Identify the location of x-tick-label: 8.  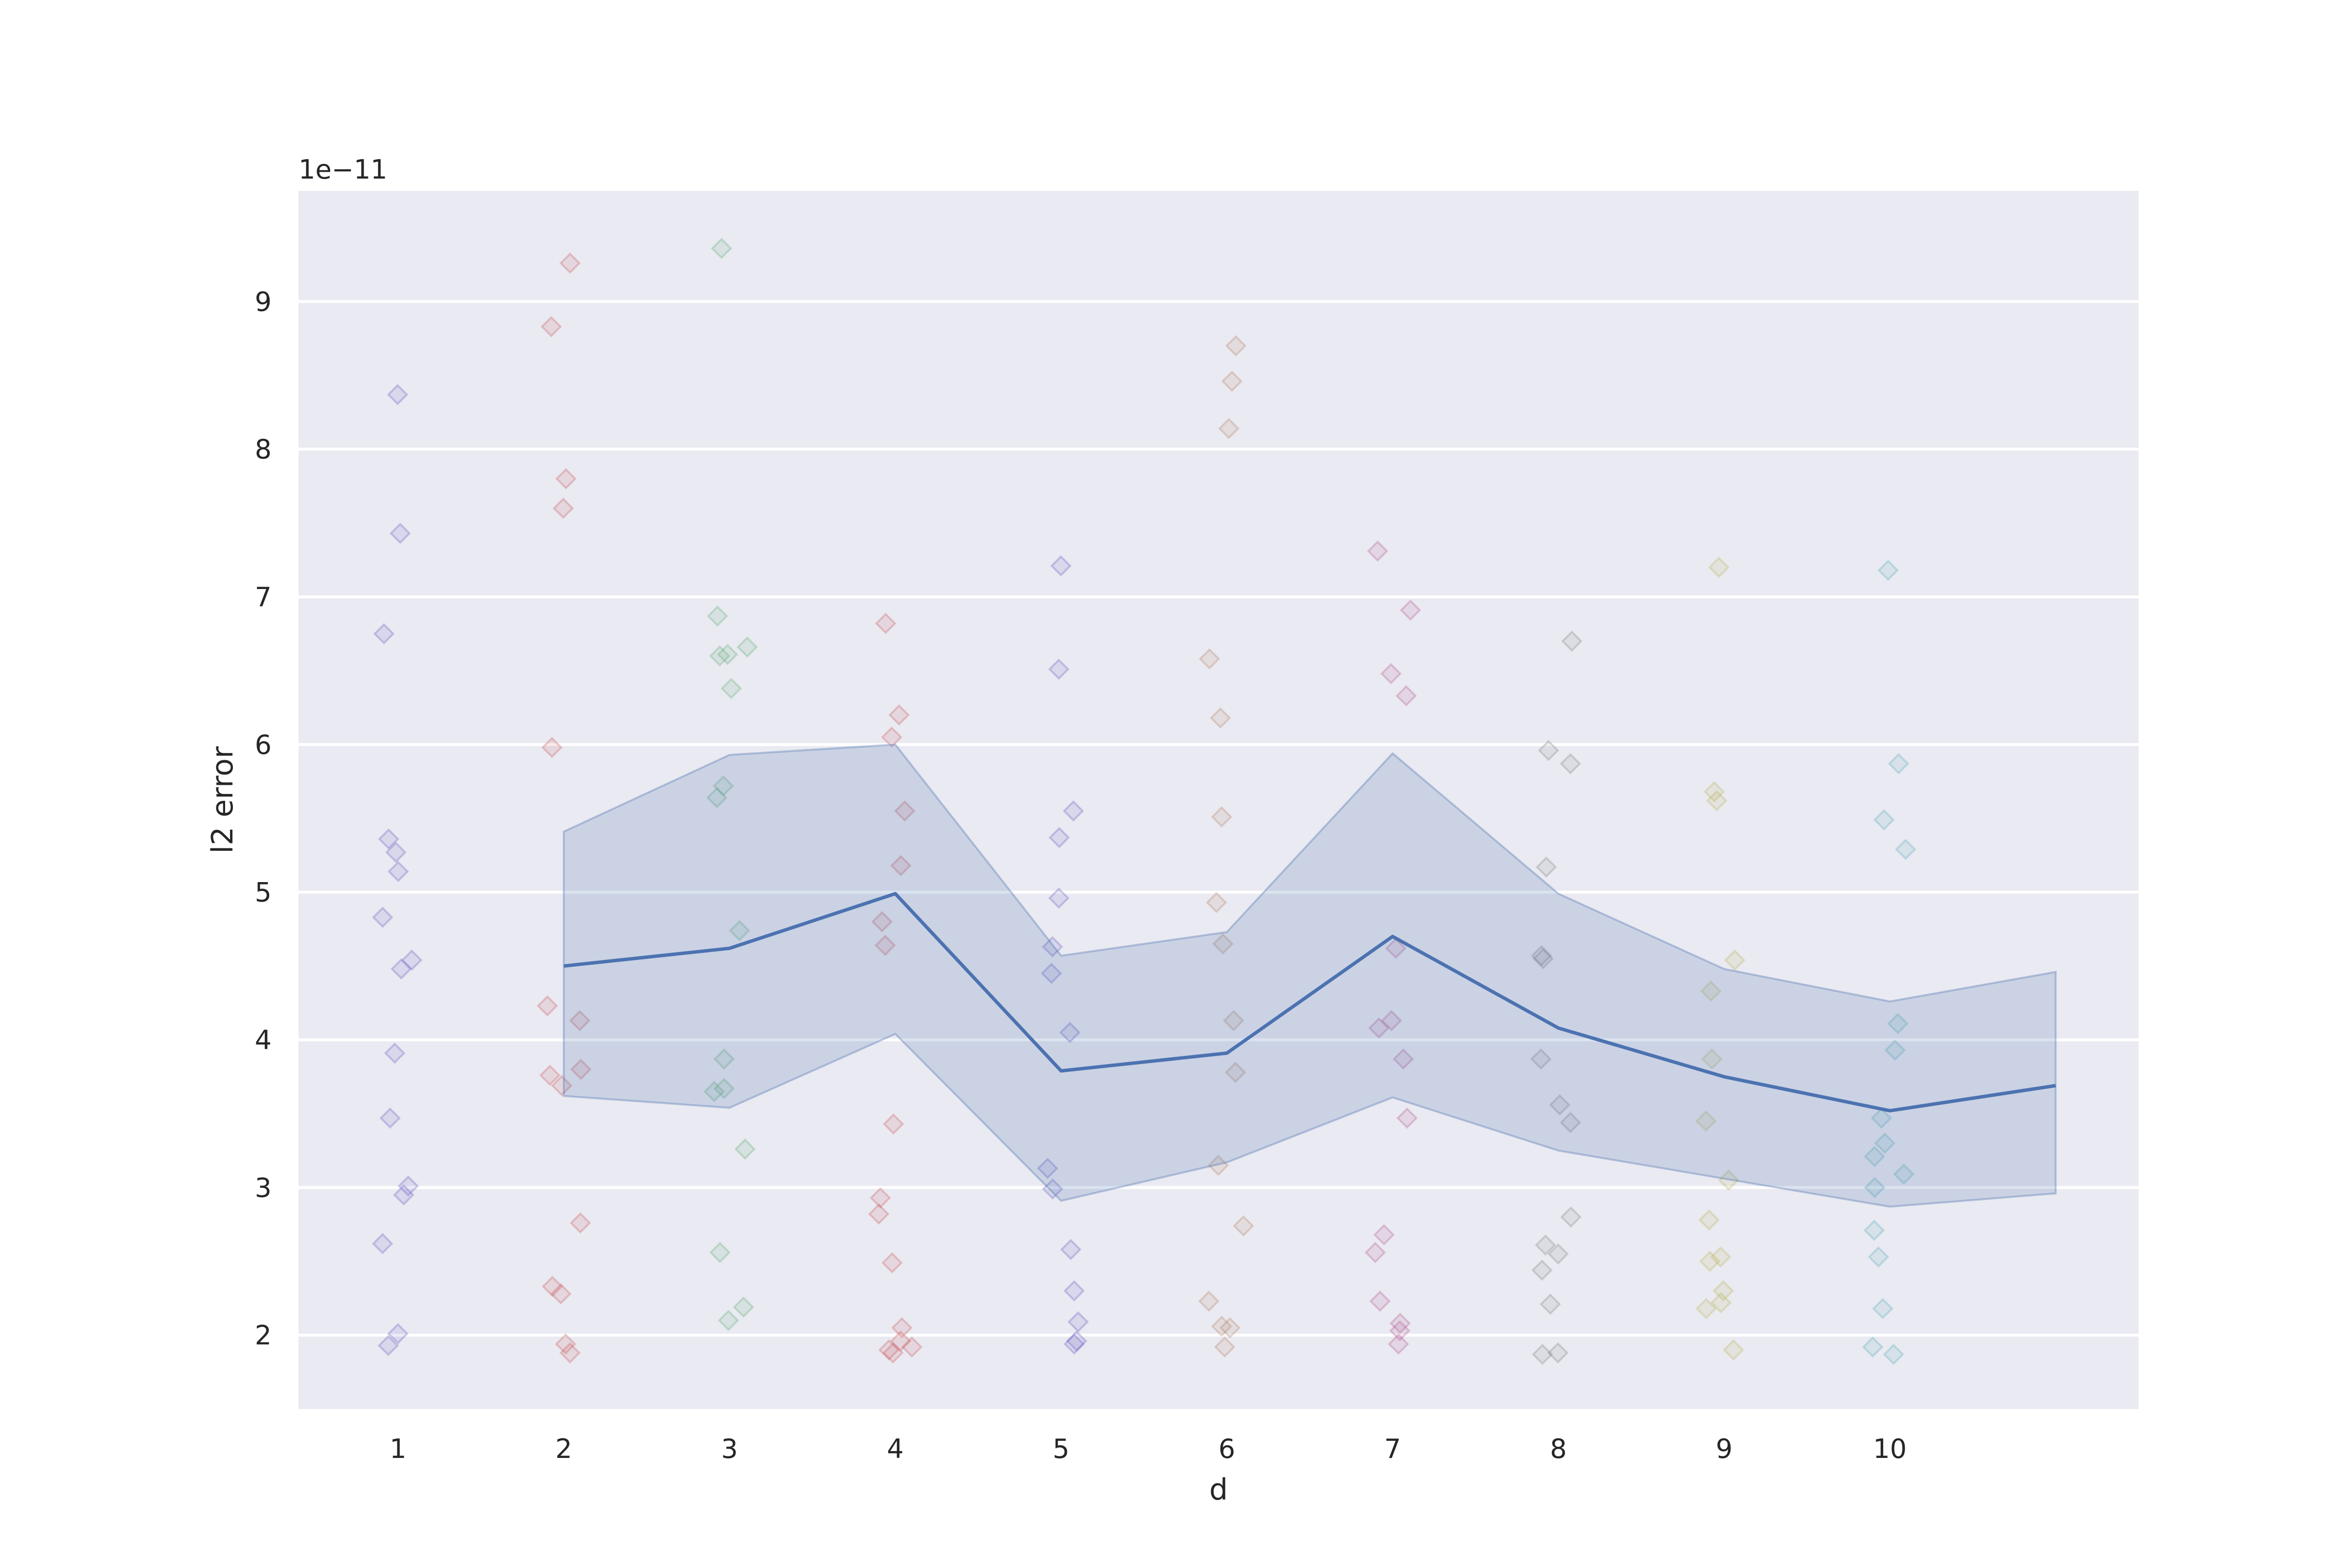
(1558, 1449).